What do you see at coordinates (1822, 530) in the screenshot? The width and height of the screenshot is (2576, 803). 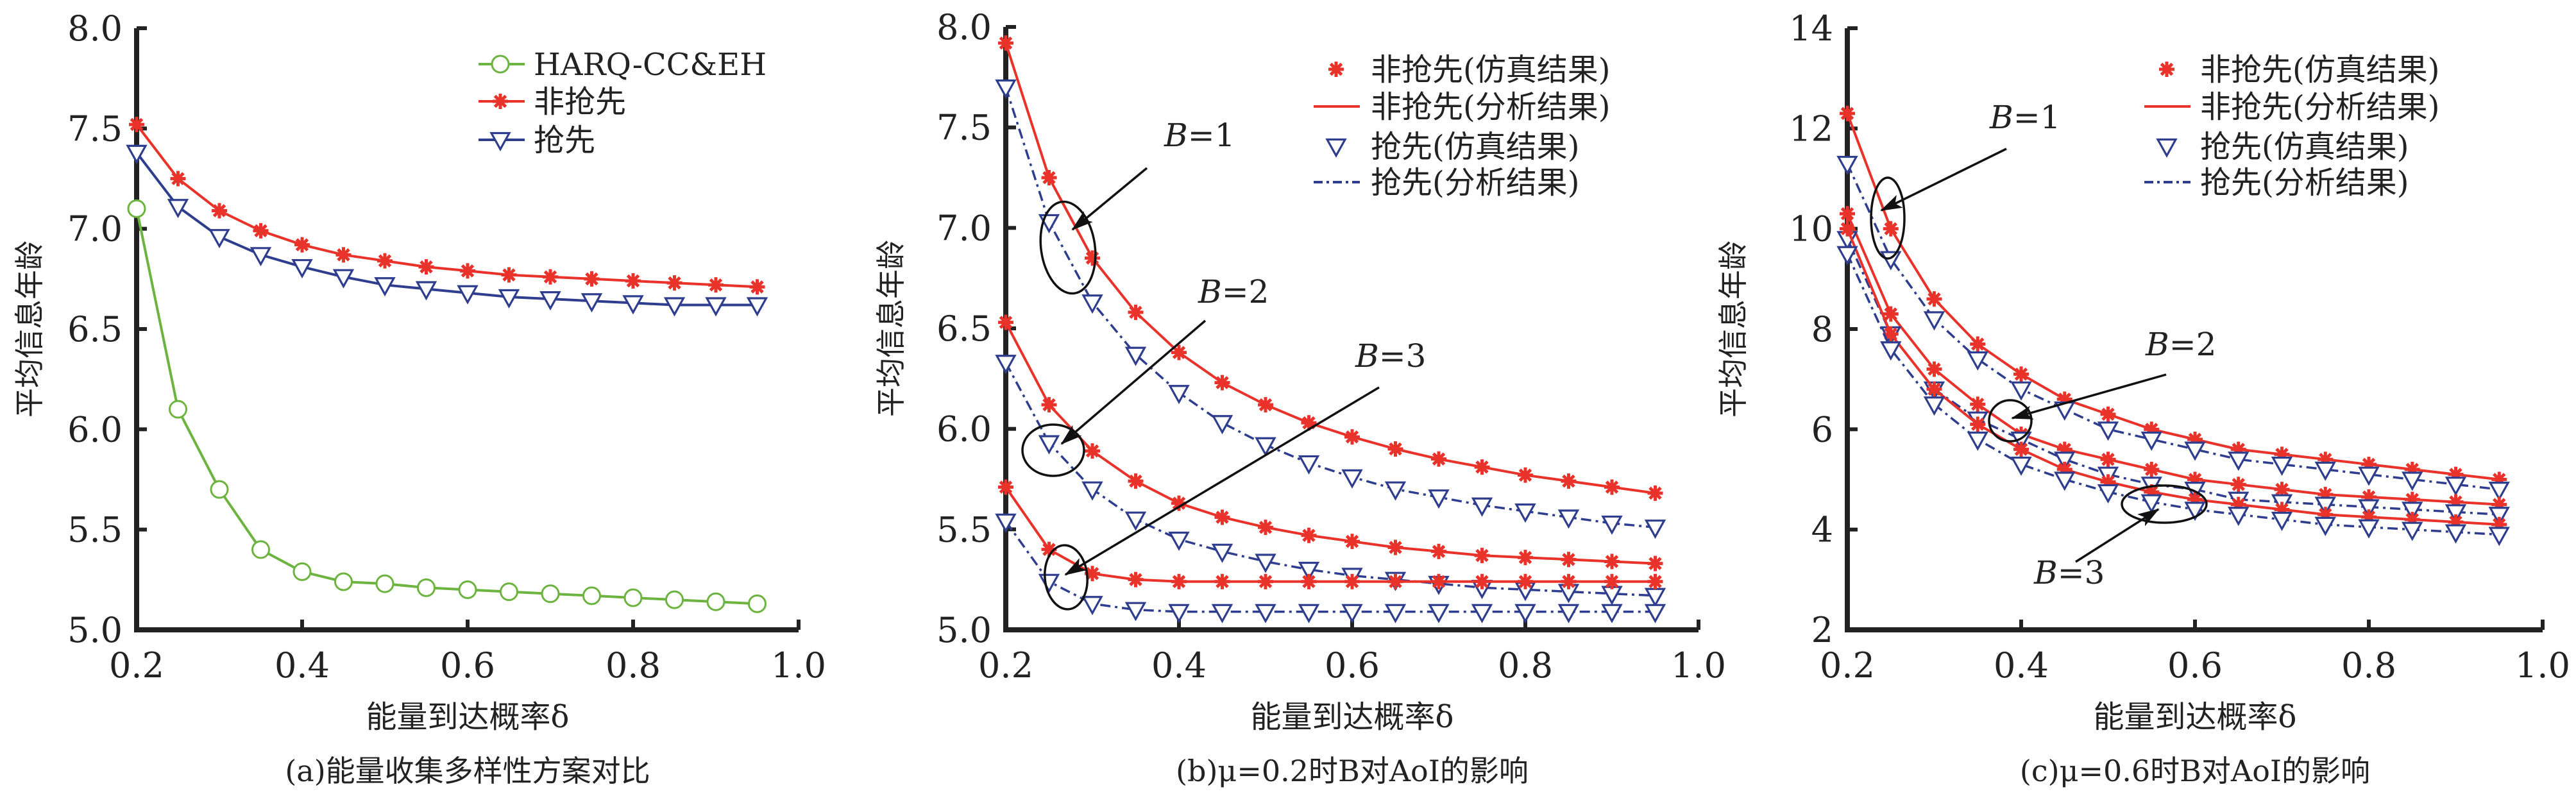 I see `y-tick-label: 4` at bounding box center [1822, 530].